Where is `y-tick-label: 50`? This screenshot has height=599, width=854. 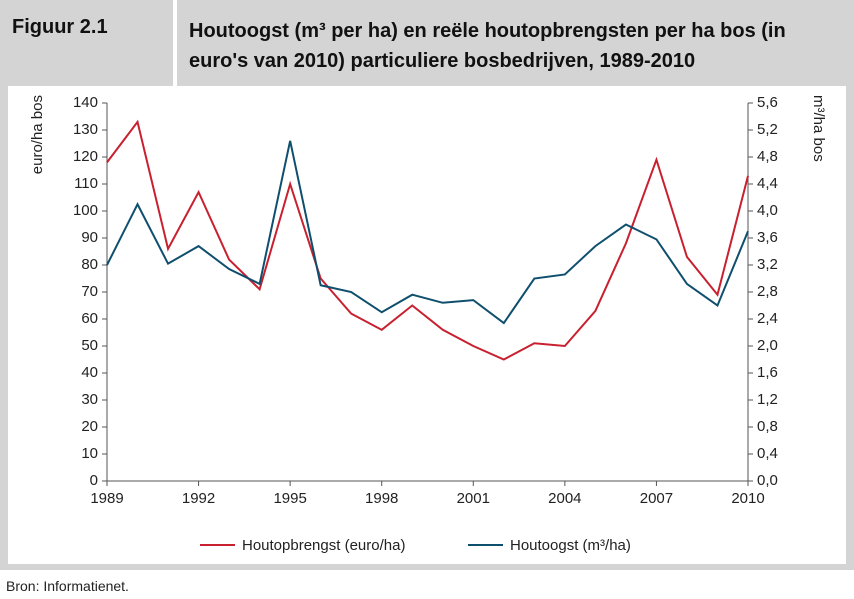 y-tick-label: 50 is located at coordinates (89, 345).